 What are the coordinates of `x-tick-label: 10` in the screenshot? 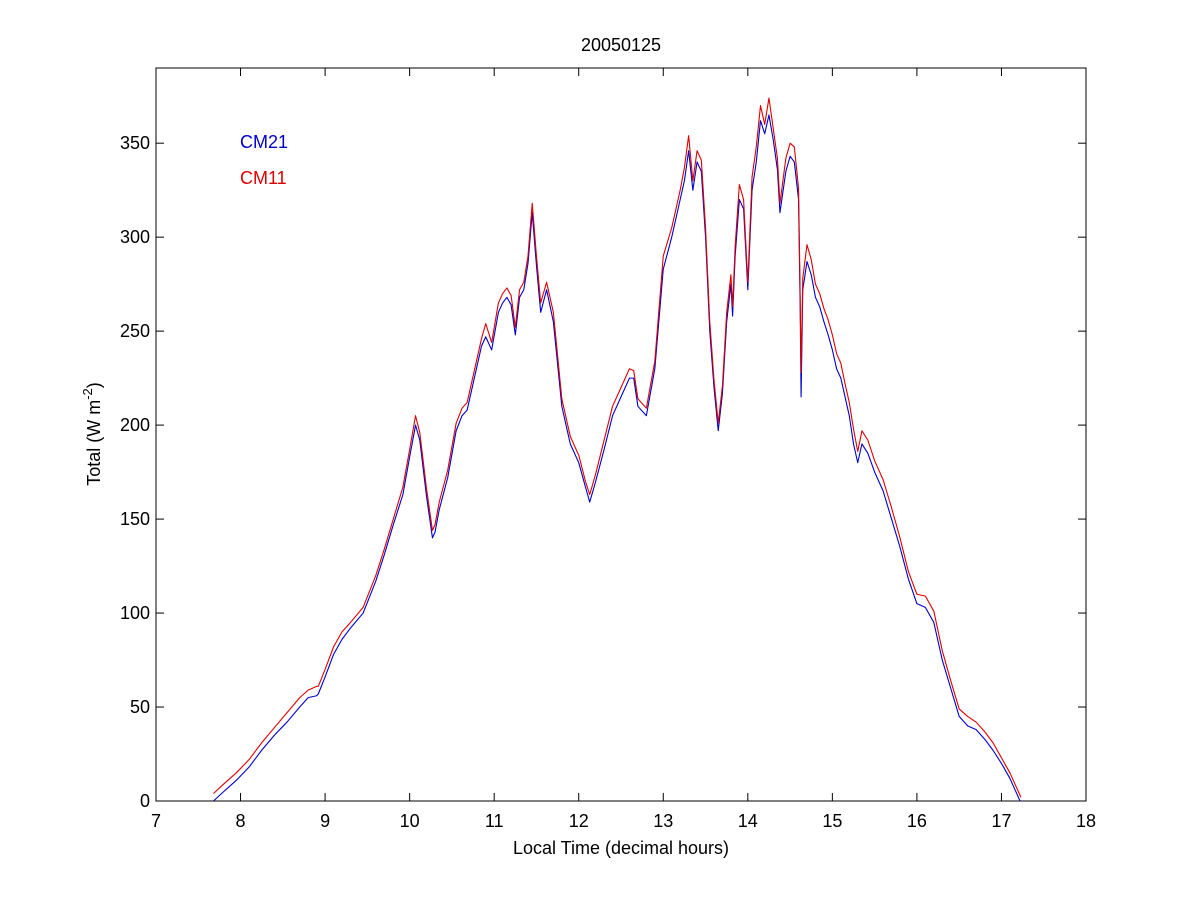 It's located at (410, 821).